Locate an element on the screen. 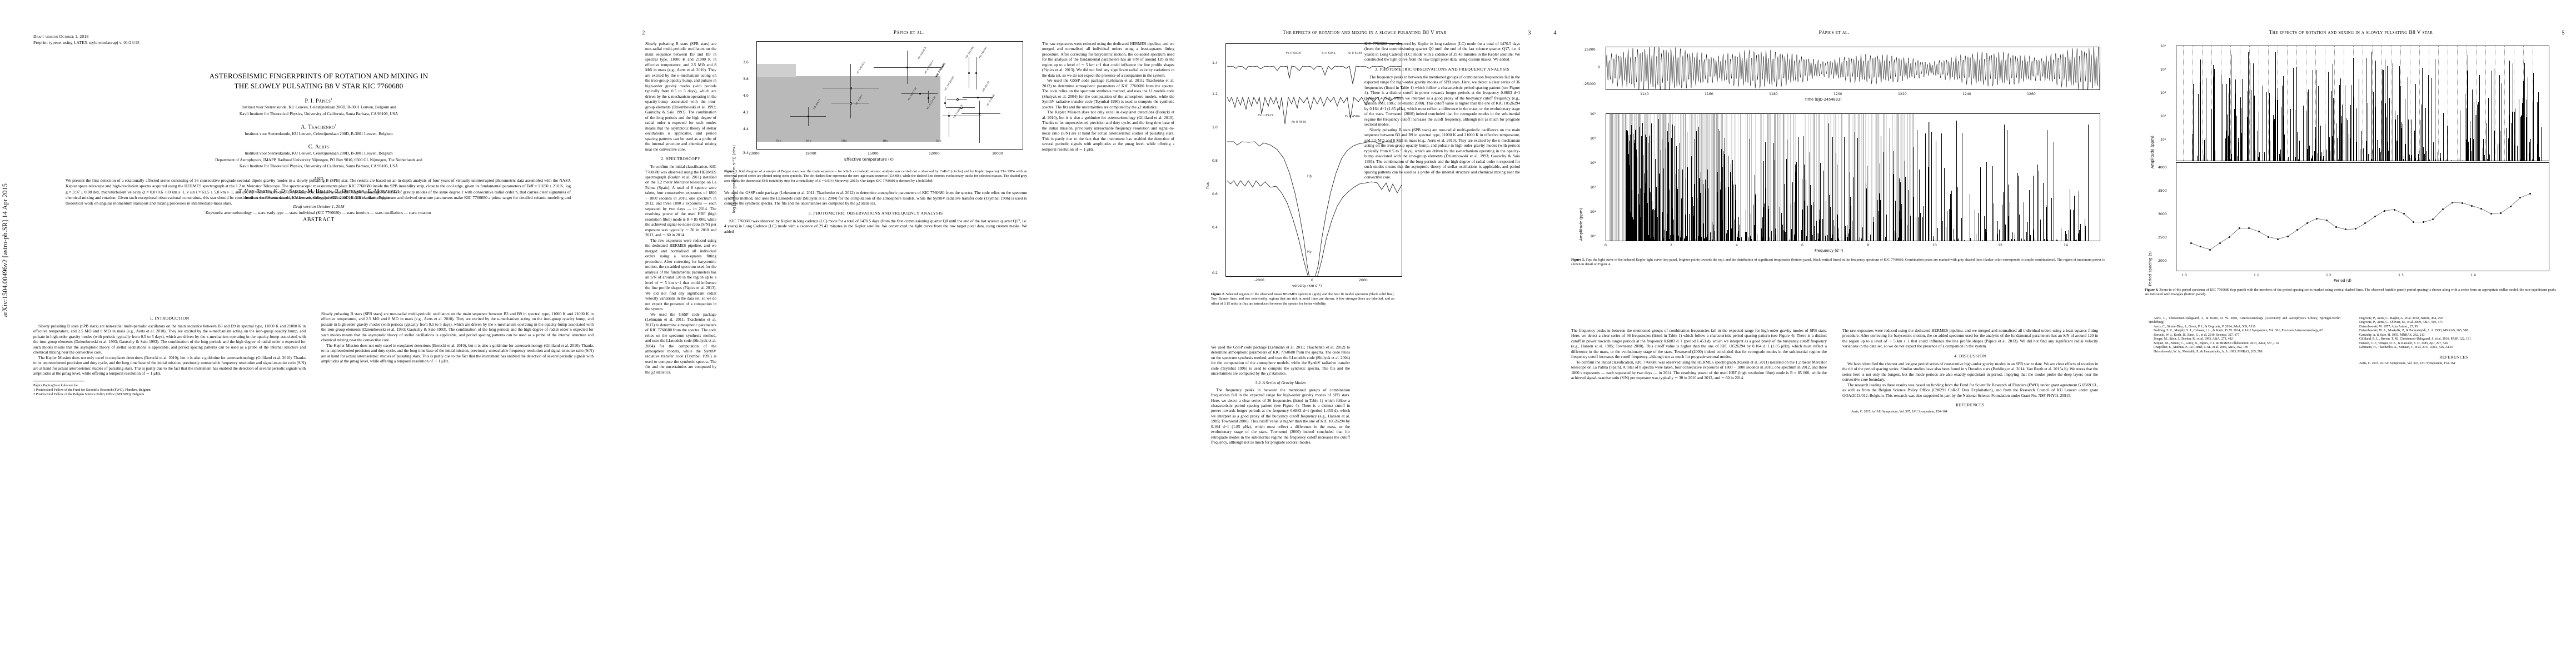 The width and height of the screenshot is (2576, 667). author-1: P. I. Pápics1 is located at coordinates (318, 101).